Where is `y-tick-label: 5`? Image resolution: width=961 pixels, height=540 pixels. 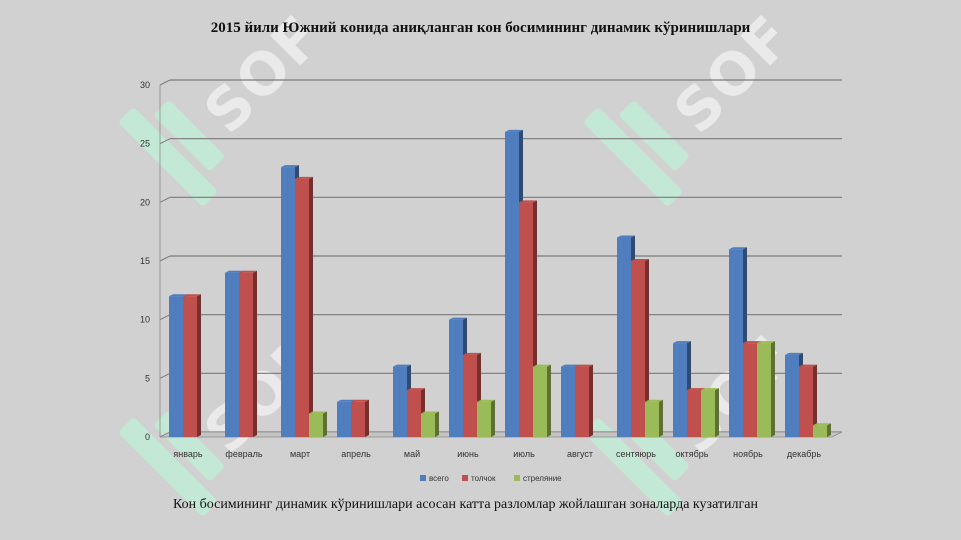 y-tick-label: 5 is located at coordinates (147, 378).